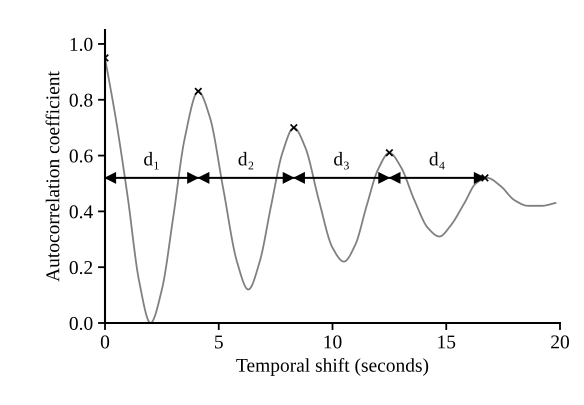 This screenshot has height=405, width=584. What do you see at coordinates (81, 100) in the screenshot?
I see `y-tick-label: 0.8` at bounding box center [81, 100].